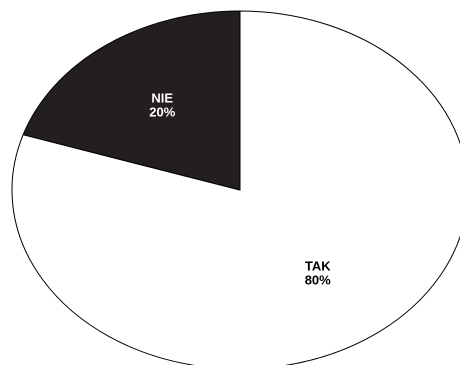 This screenshot has height=365, width=460. What do you see at coordinates (162, 111) in the screenshot?
I see `slice-value-label: 20%` at bounding box center [162, 111].